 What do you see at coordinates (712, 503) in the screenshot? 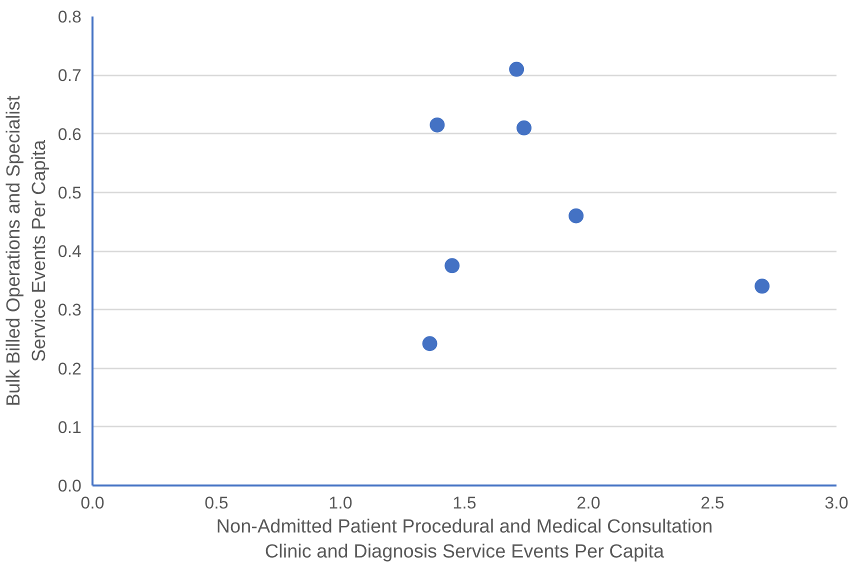
I see `x-tick-label: 2.5` at bounding box center [712, 503].